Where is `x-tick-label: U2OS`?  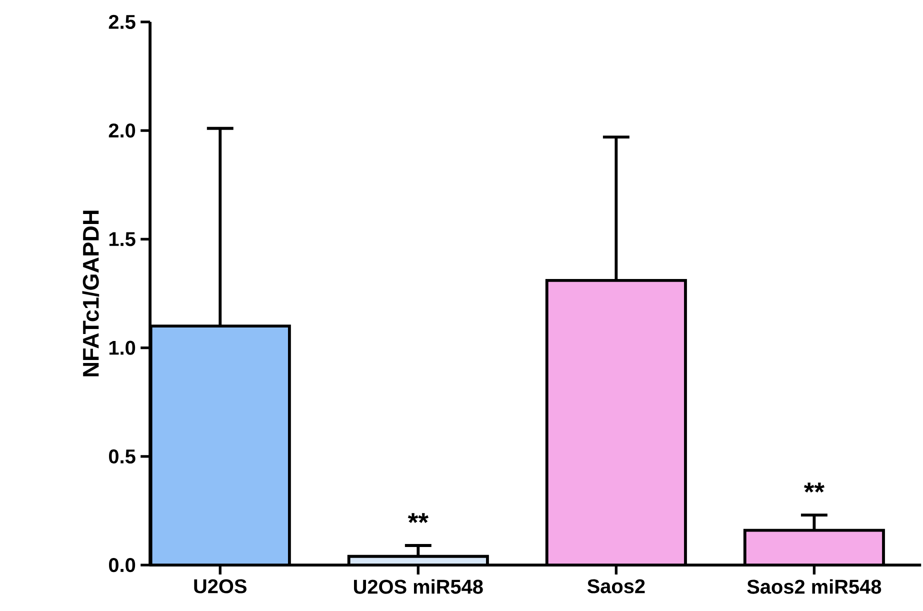 x-tick-label: U2OS is located at coordinates (220, 586).